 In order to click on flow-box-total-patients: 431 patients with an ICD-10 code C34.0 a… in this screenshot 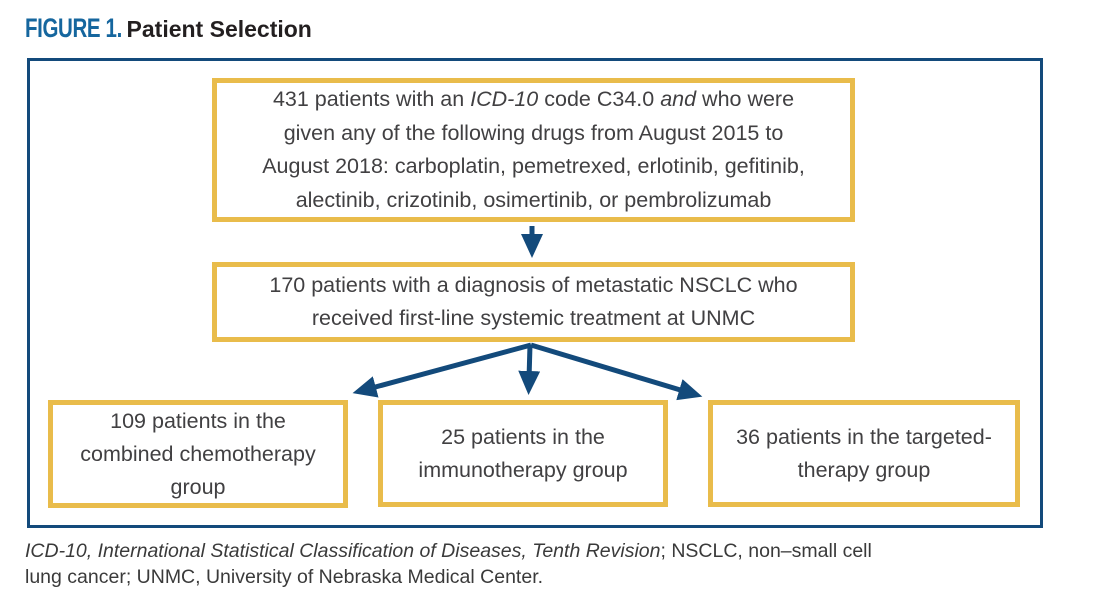, I will do `click(533, 150)`.